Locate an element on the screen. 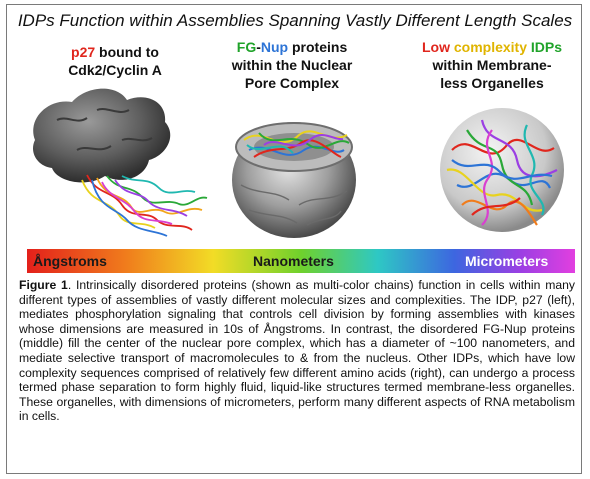 The height and width of the screenshot is (479, 590). p27-complex-illustration is located at coordinates (120, 162).